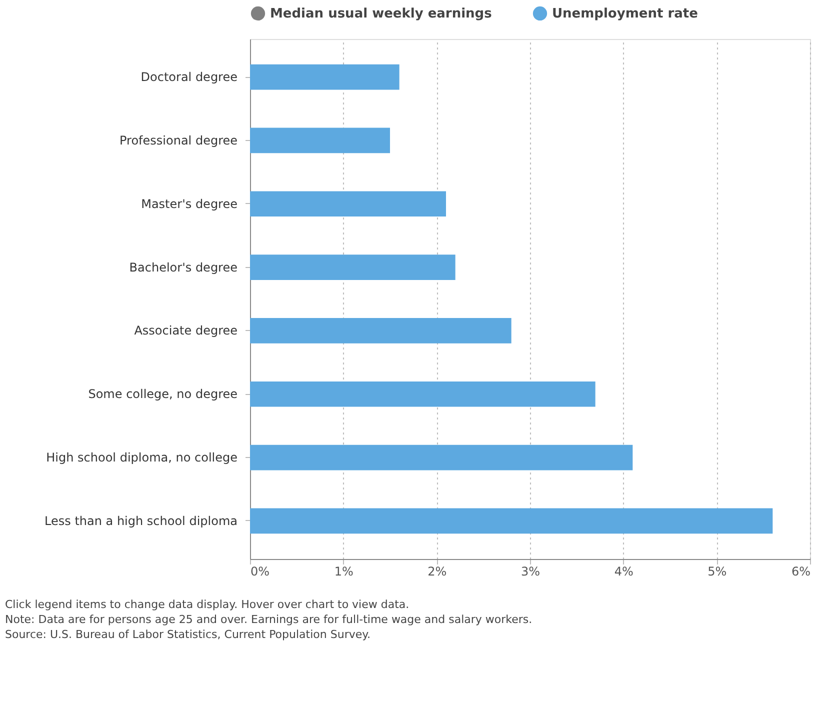 This screenshot has width=833, height=707. I want to click on y-tick-label: Master's degree, so click(189, 203).